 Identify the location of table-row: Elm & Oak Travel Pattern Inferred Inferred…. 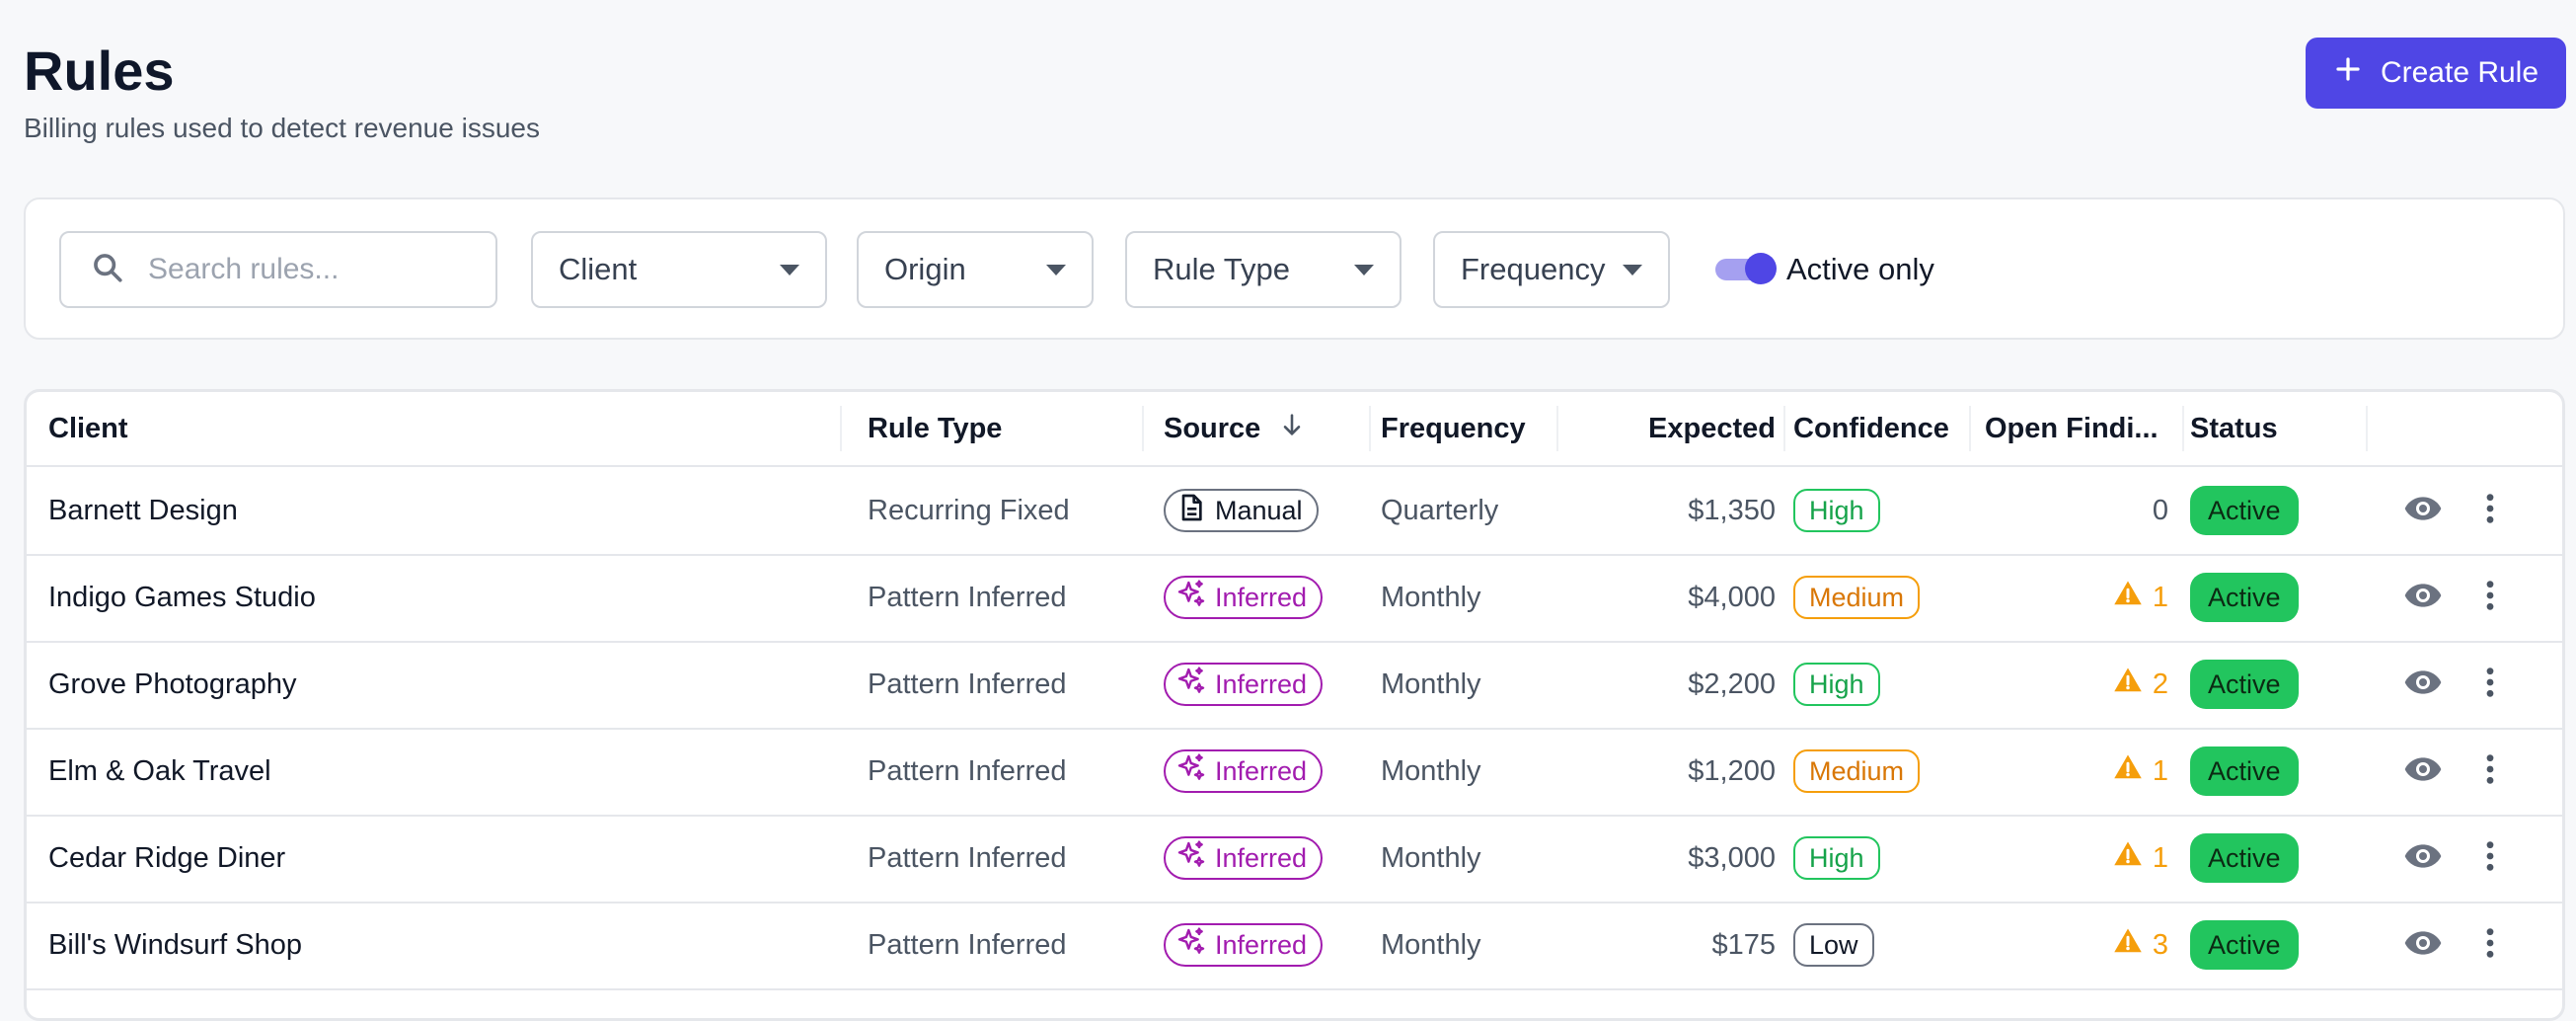
(1294, 772).